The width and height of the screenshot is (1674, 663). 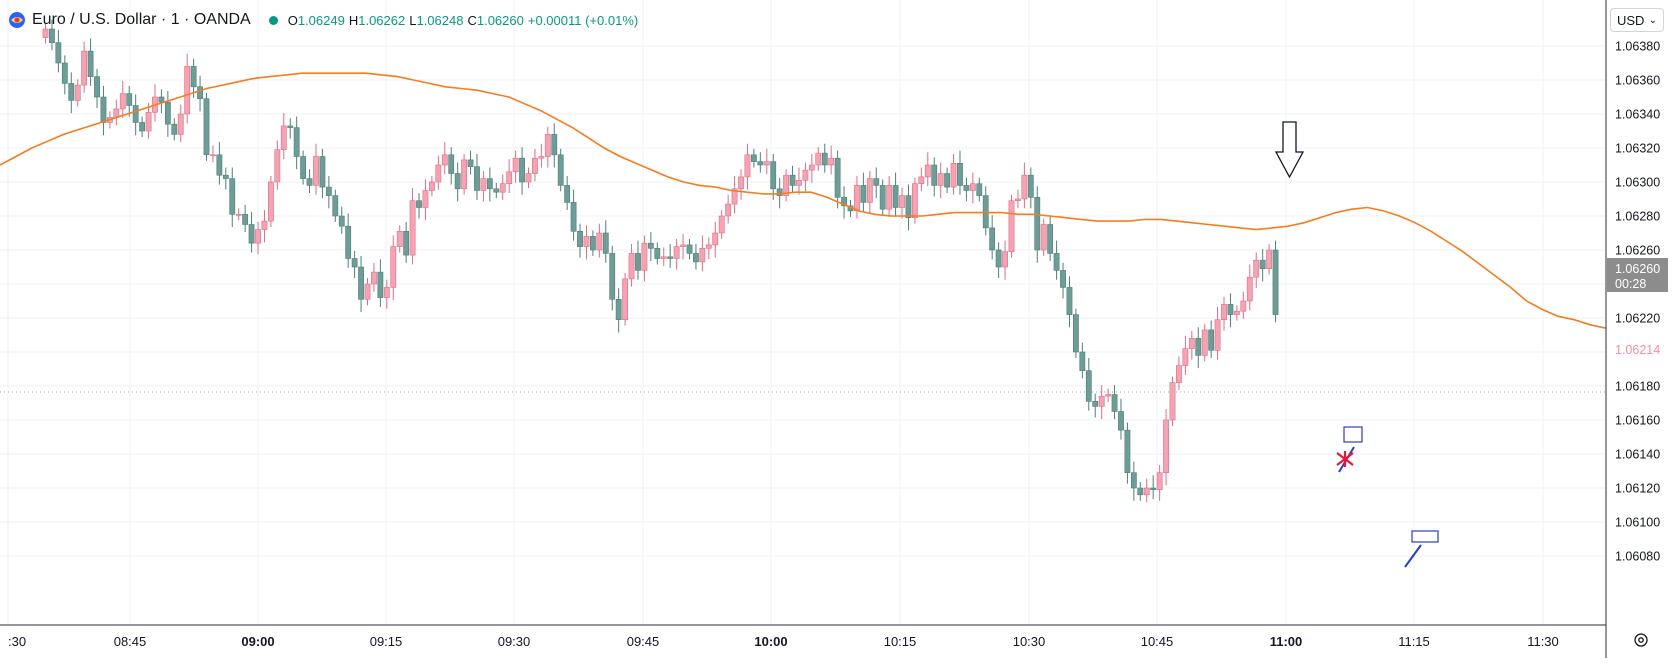 I want to click on price-tick-label: 1.06180, so click(x=1637, y=387).